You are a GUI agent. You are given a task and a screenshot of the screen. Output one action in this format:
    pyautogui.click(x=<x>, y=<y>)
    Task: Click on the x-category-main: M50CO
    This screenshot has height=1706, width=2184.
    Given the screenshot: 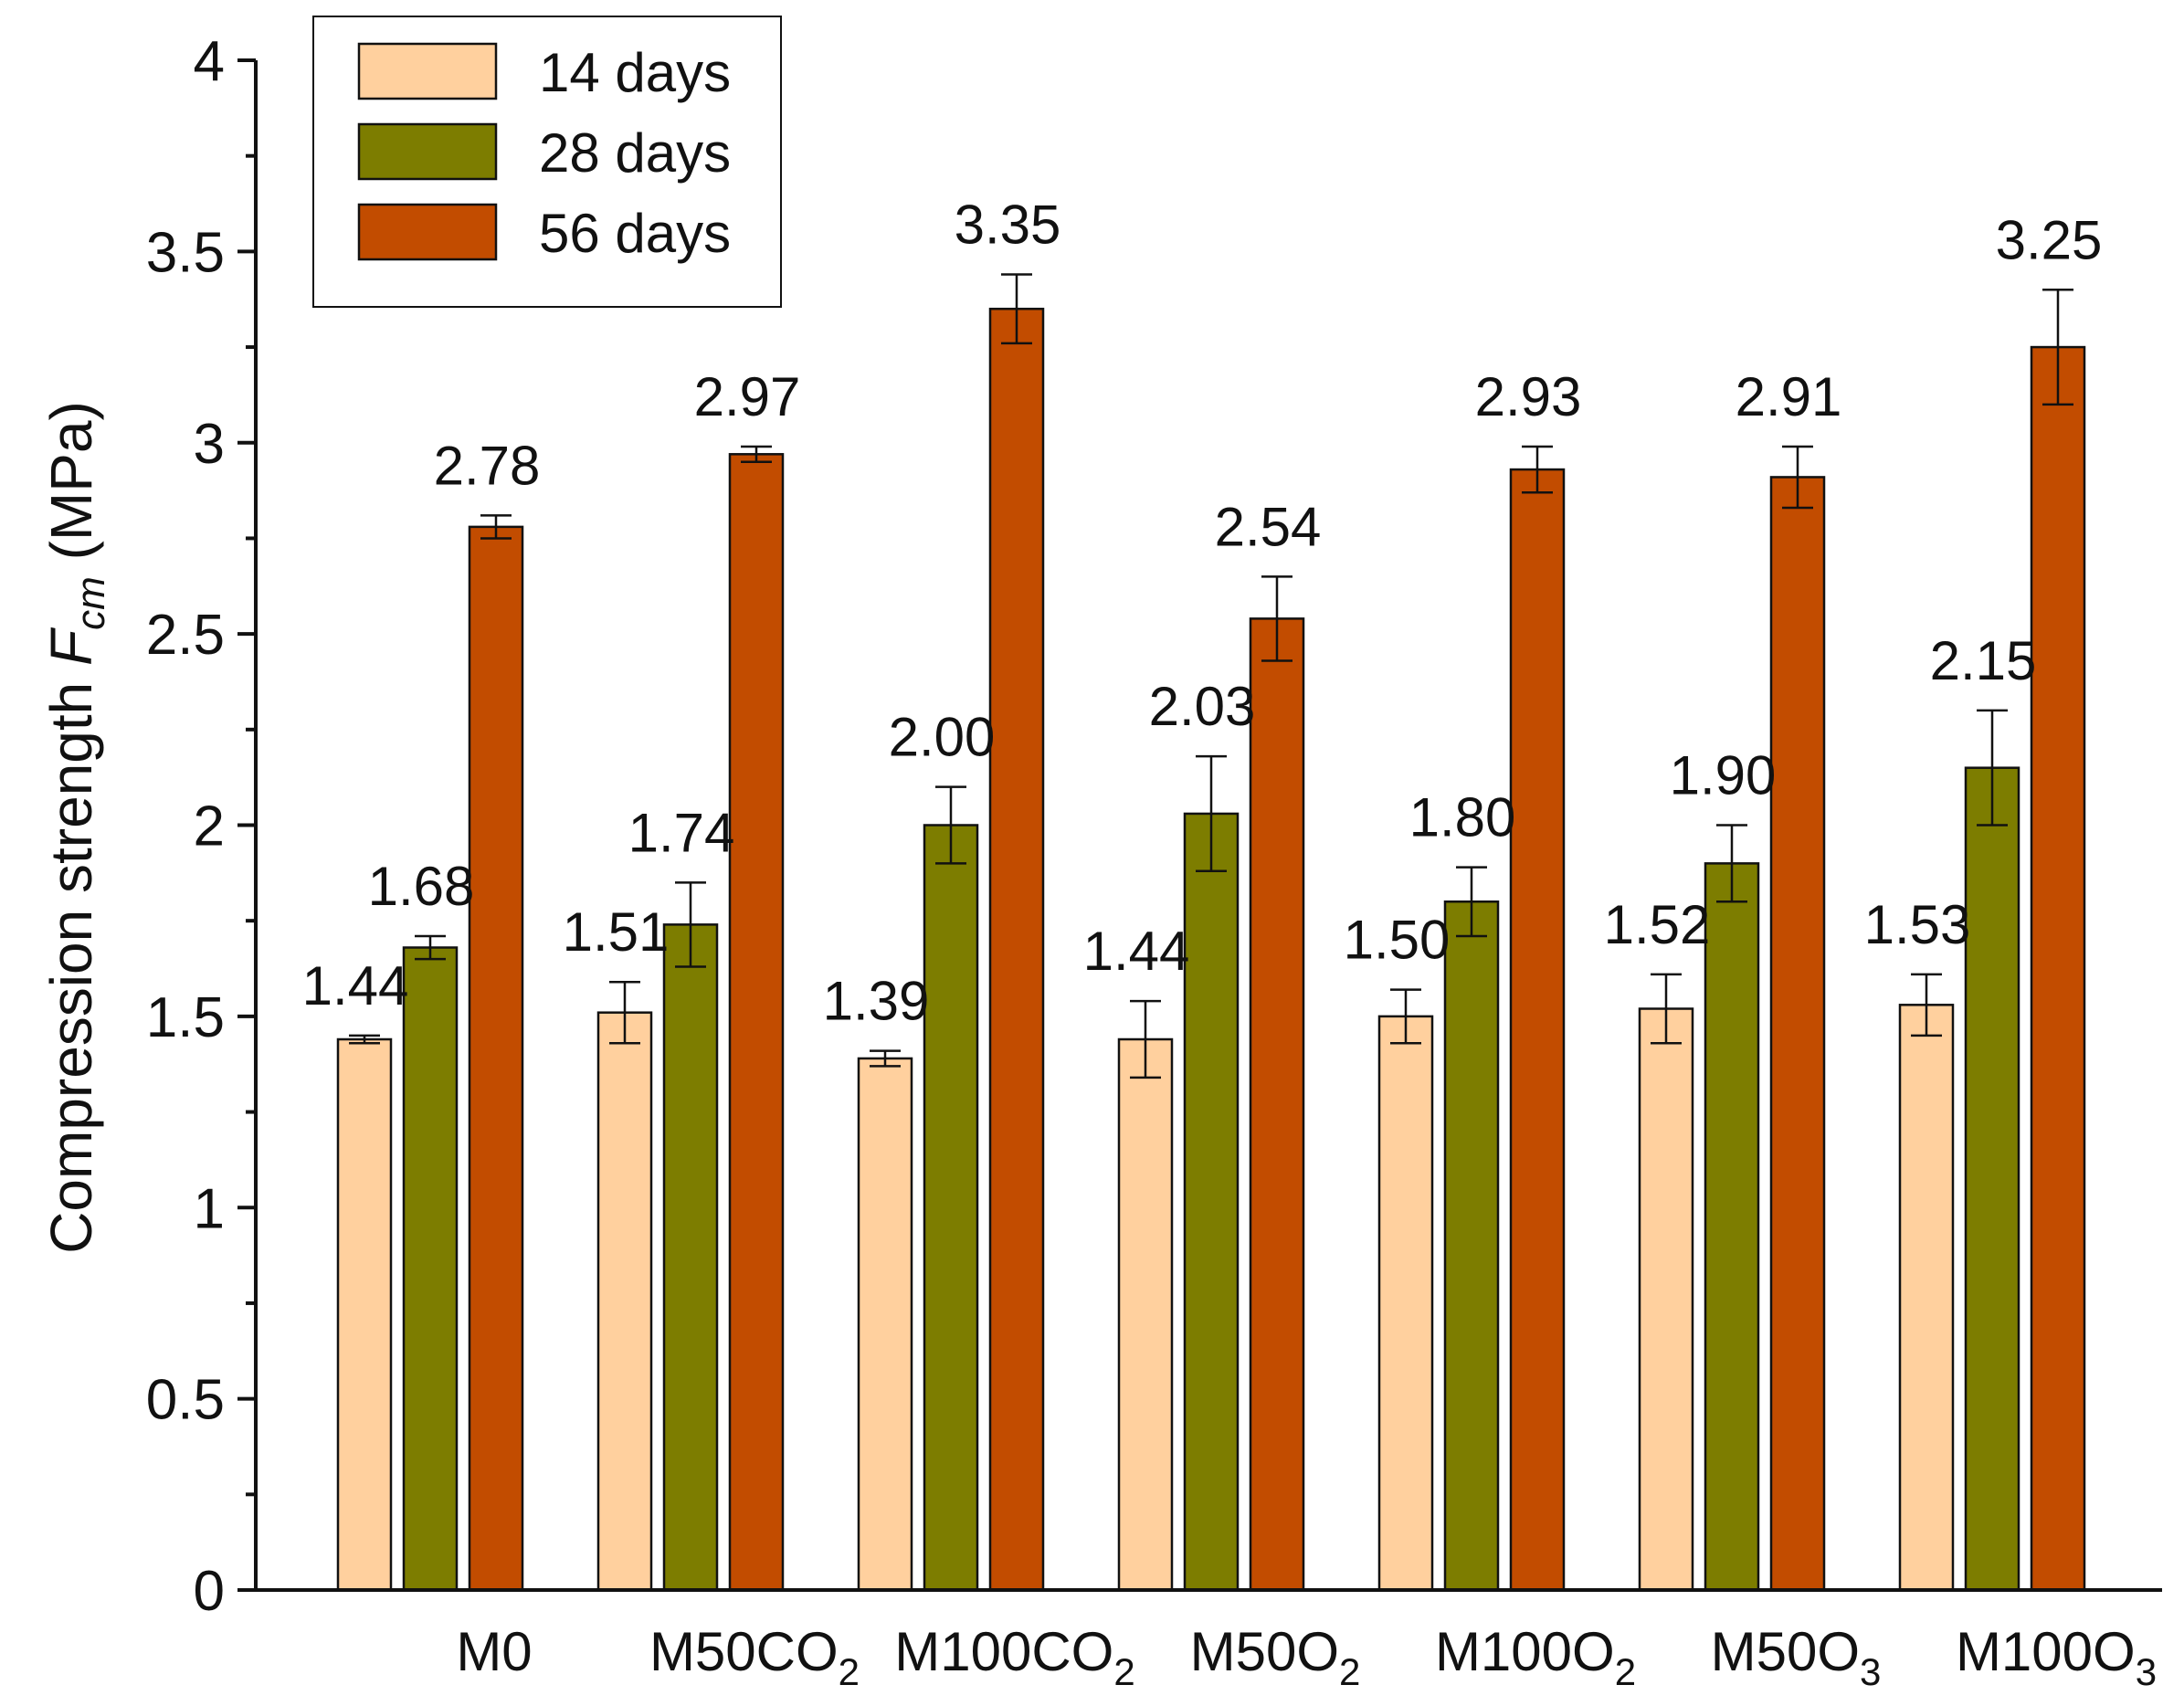 What is the action you would take?
    pyautogui.click(x=744, y=1651)
    